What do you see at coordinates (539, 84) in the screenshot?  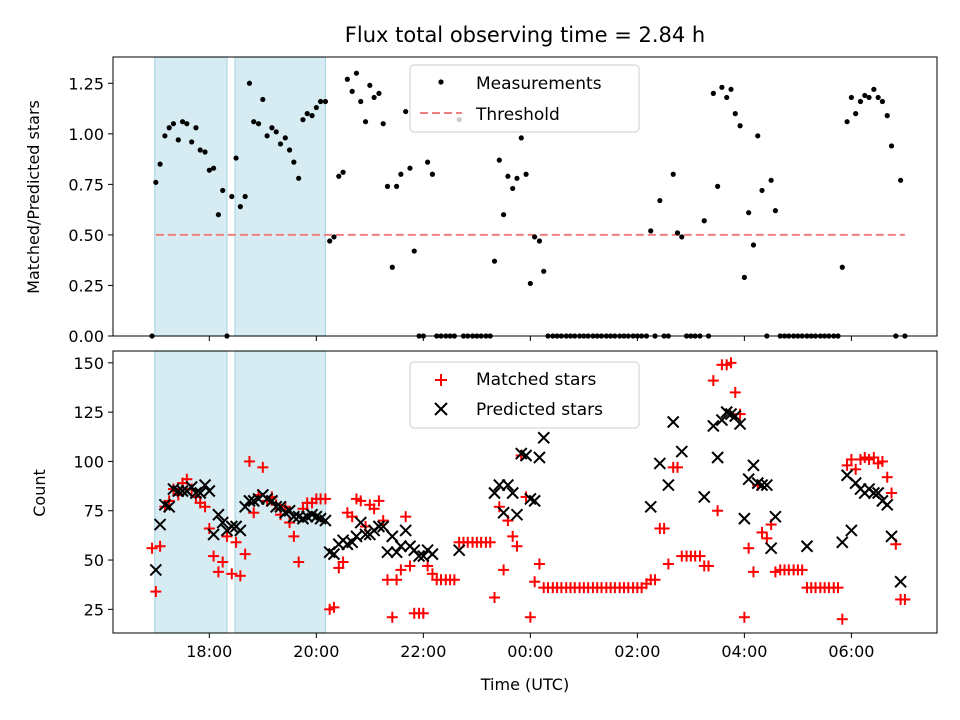 I see `legend-label-measurements: Measurements` at bounding box center [539, 84].